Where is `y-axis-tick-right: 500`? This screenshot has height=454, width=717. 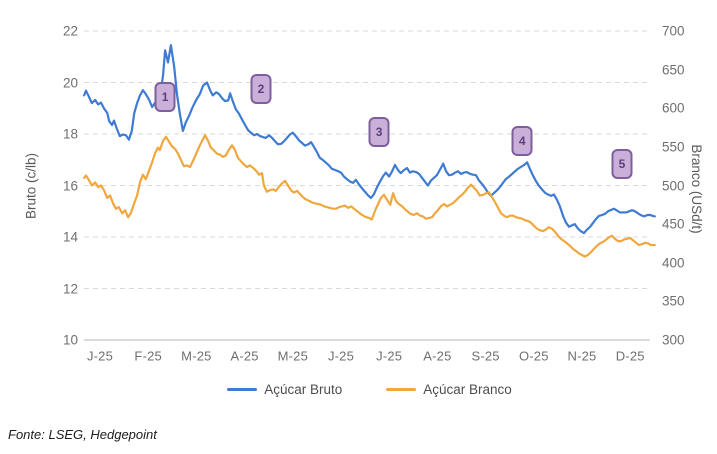 y-axis-tick-right: 500 is located at coordinates (673, 185).